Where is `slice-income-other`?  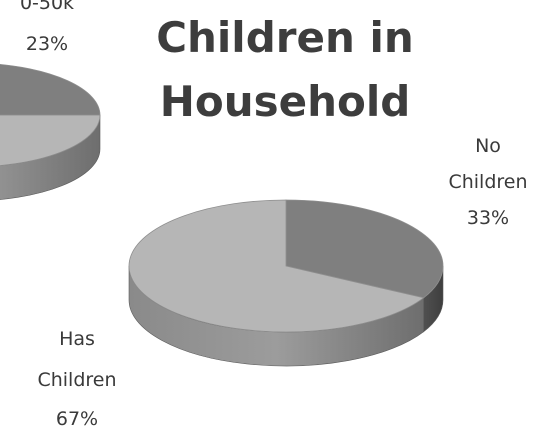
slice-income-other is located at coordinates (50, 140).